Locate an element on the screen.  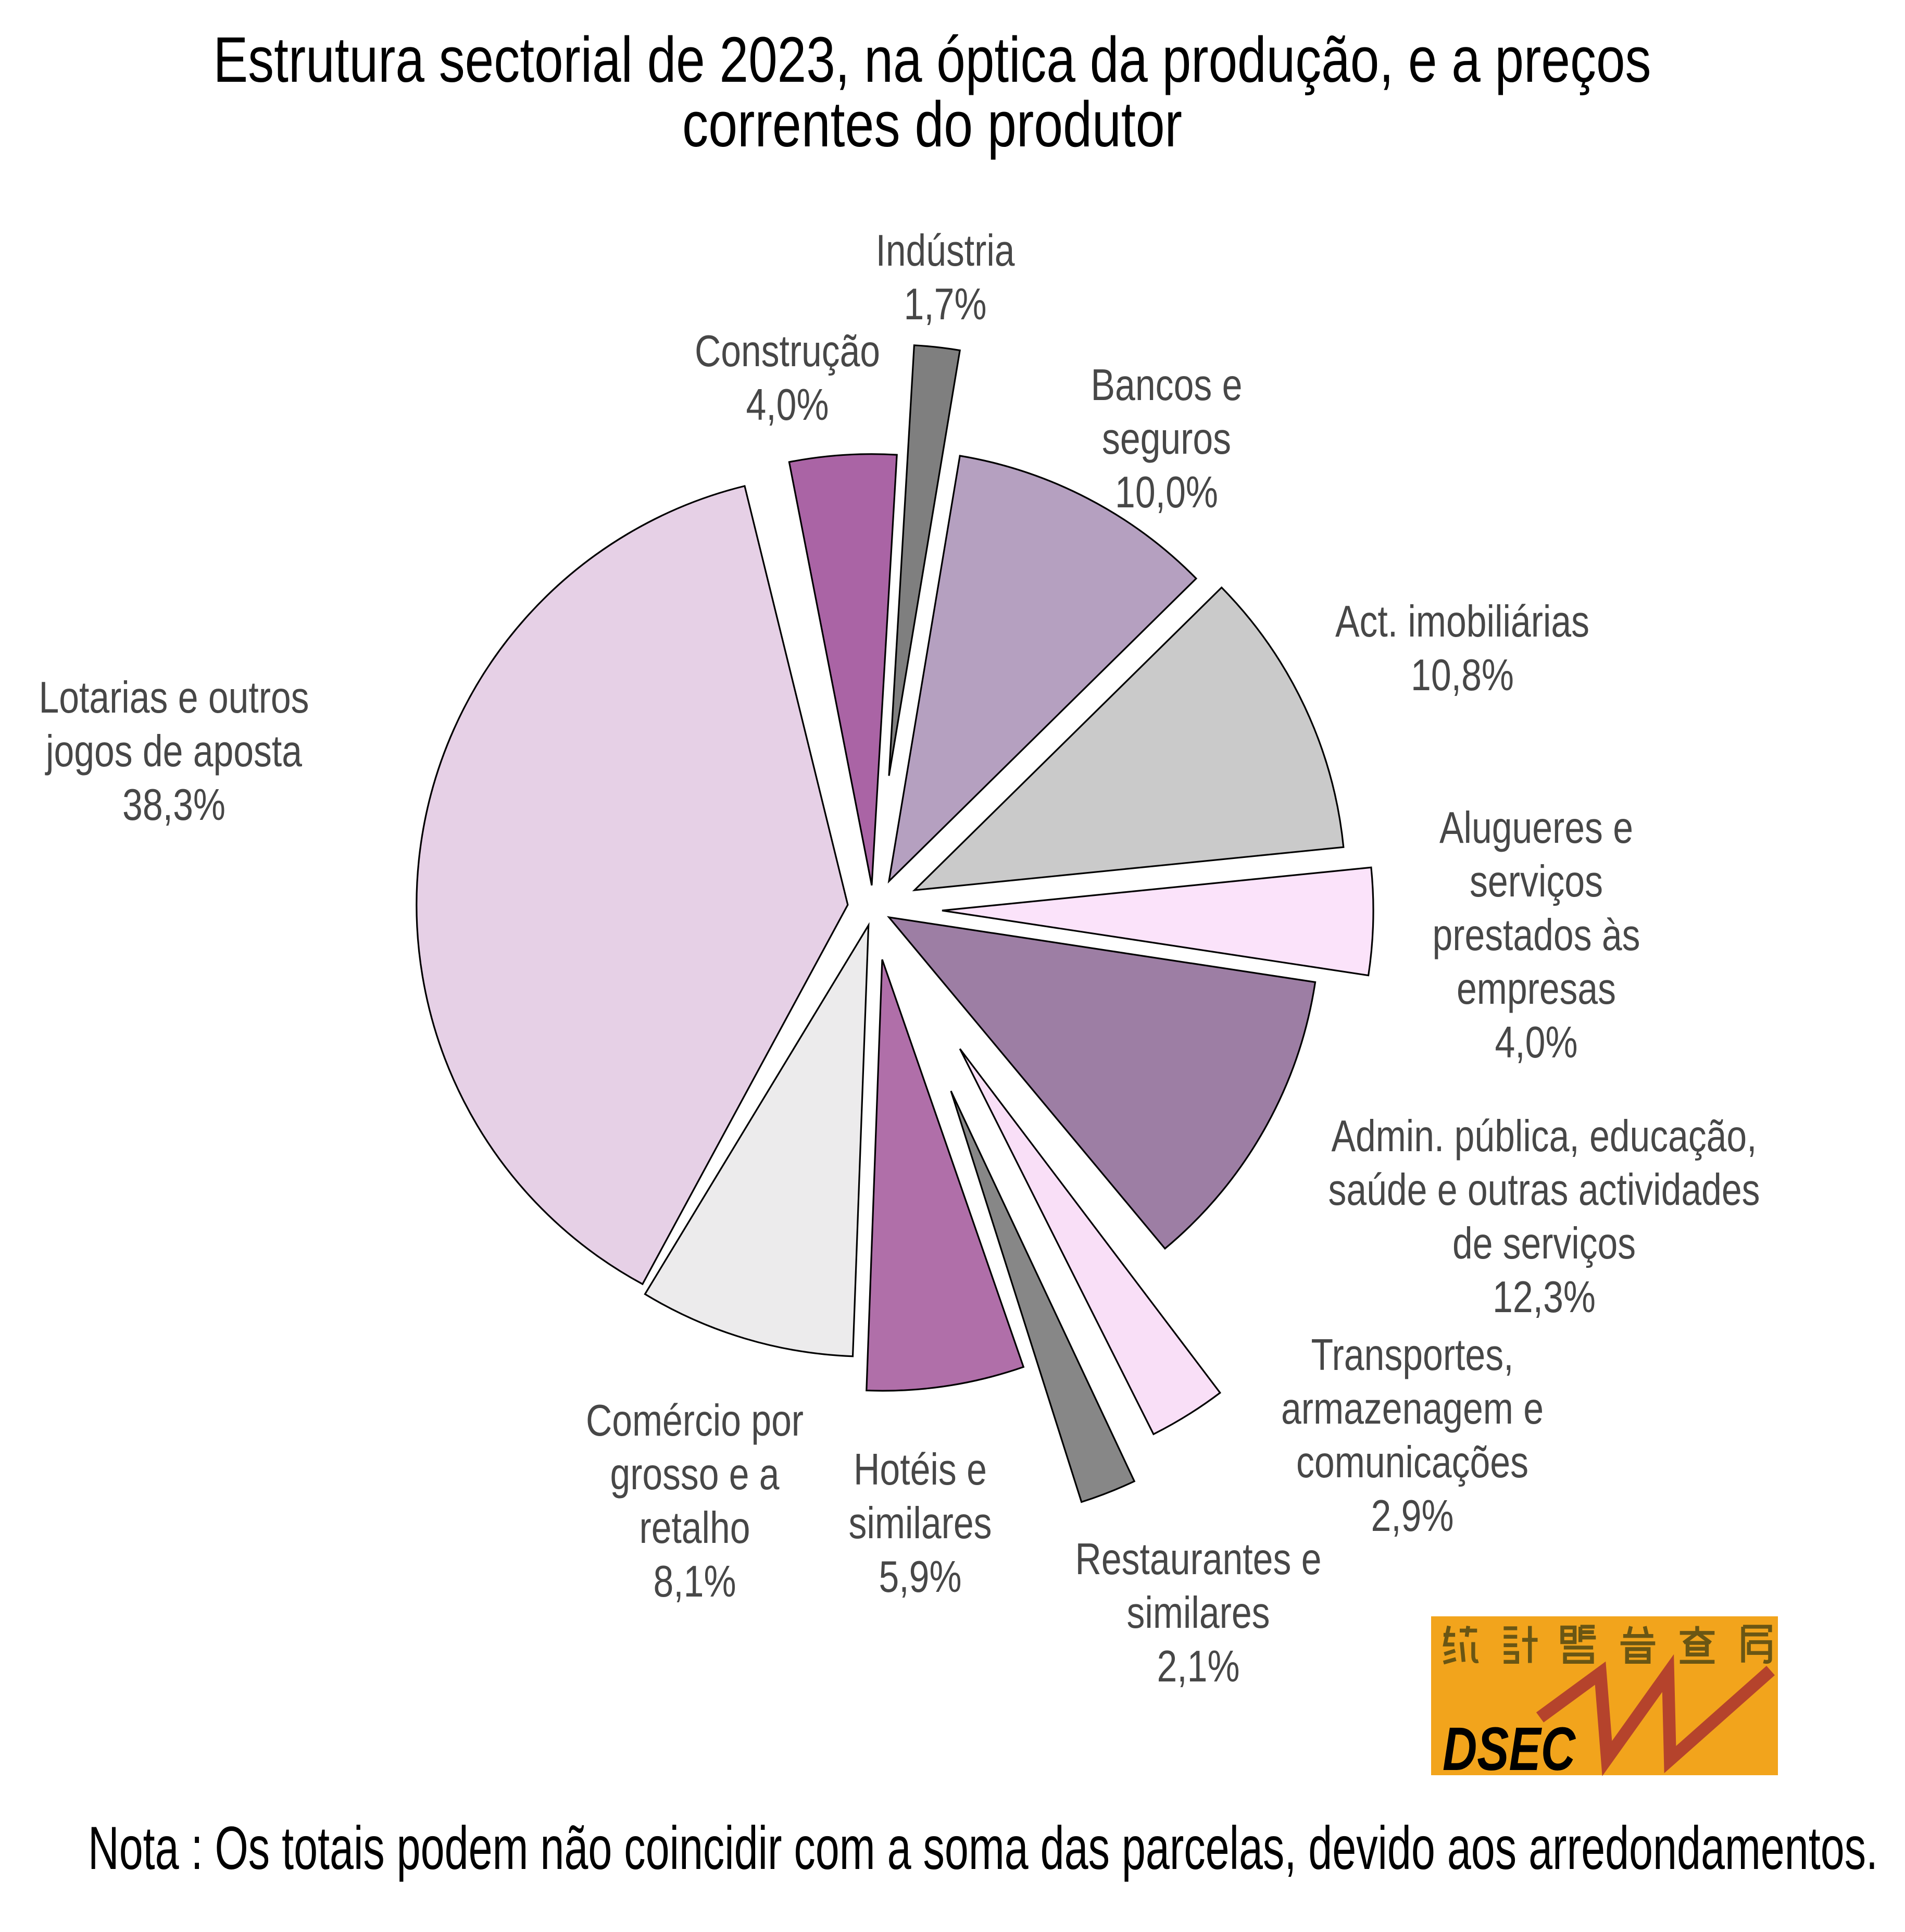
svg-text: 1,7% is located at coordinates (945, 304).